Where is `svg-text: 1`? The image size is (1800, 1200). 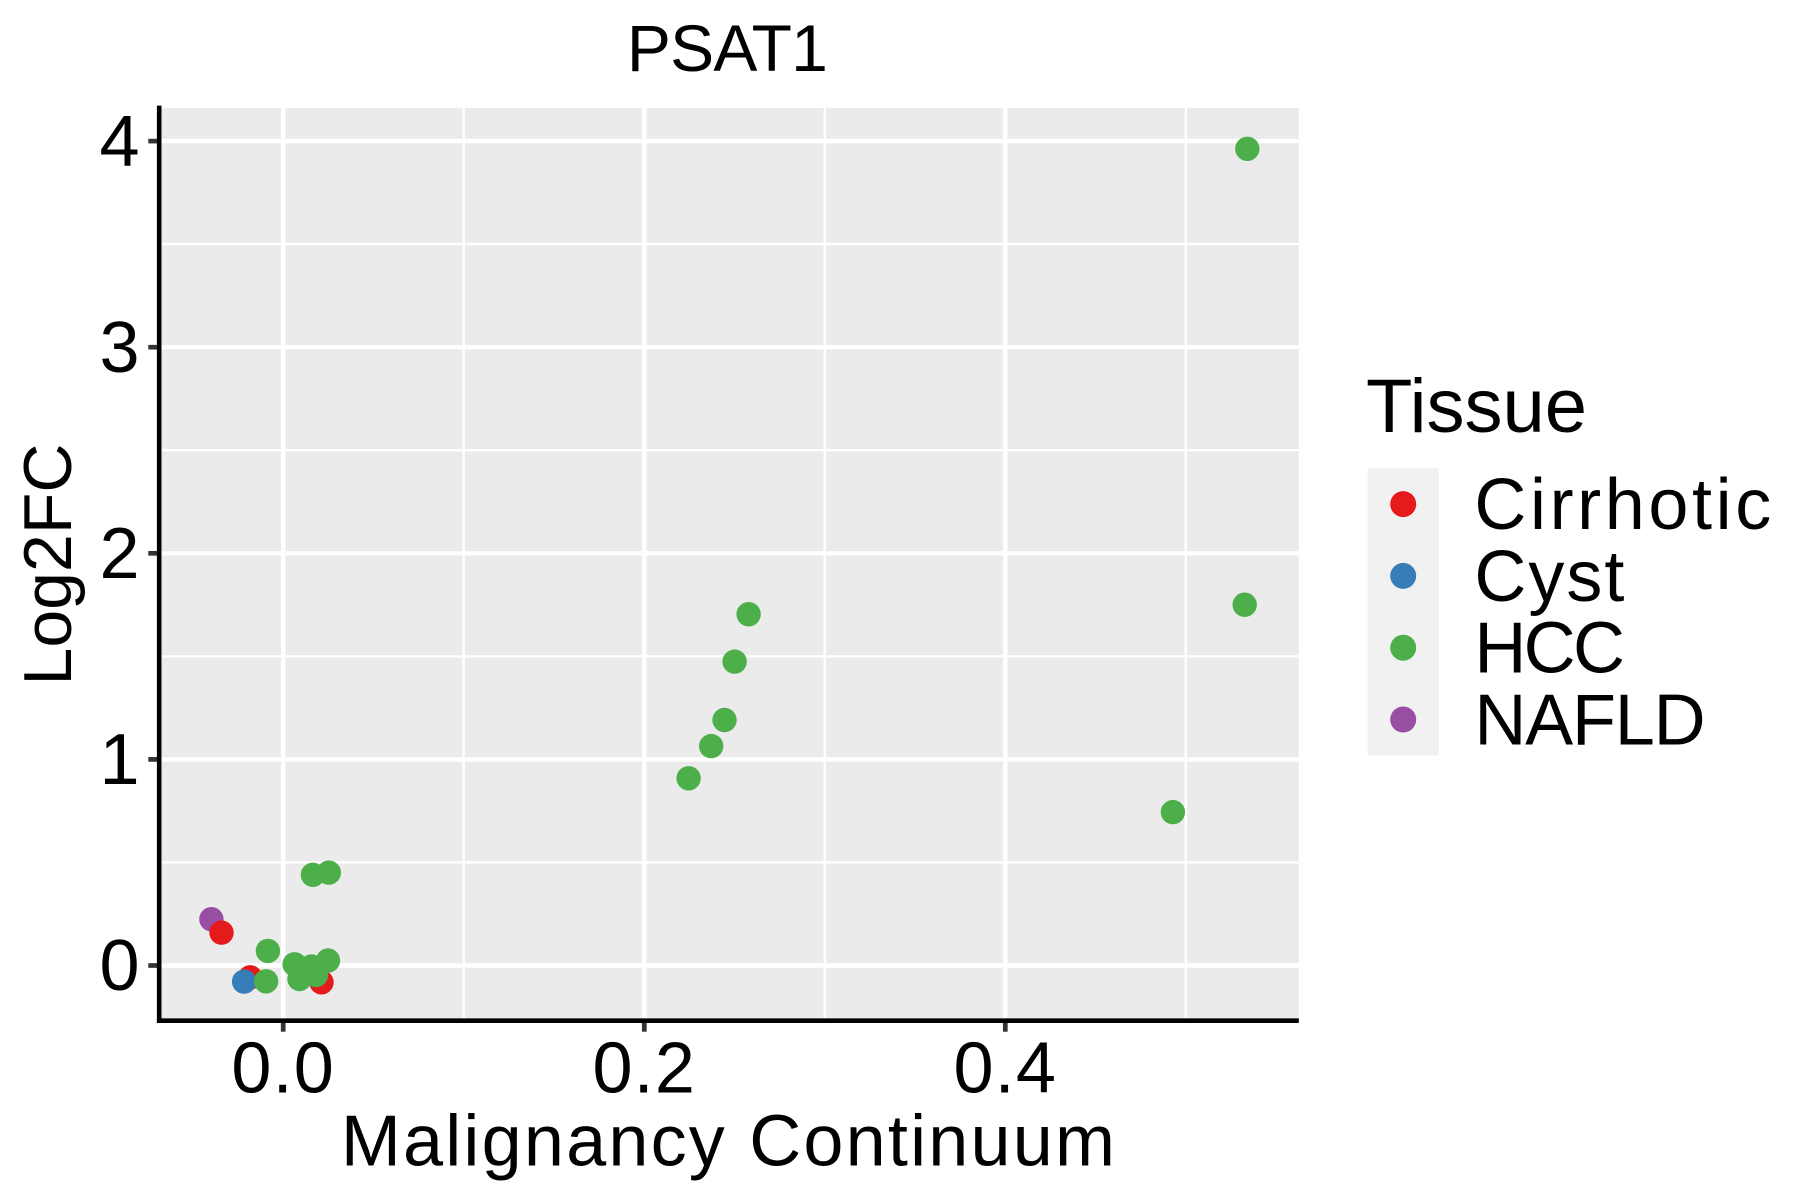
svg-text: 1 is located at coordinates (119, 760).